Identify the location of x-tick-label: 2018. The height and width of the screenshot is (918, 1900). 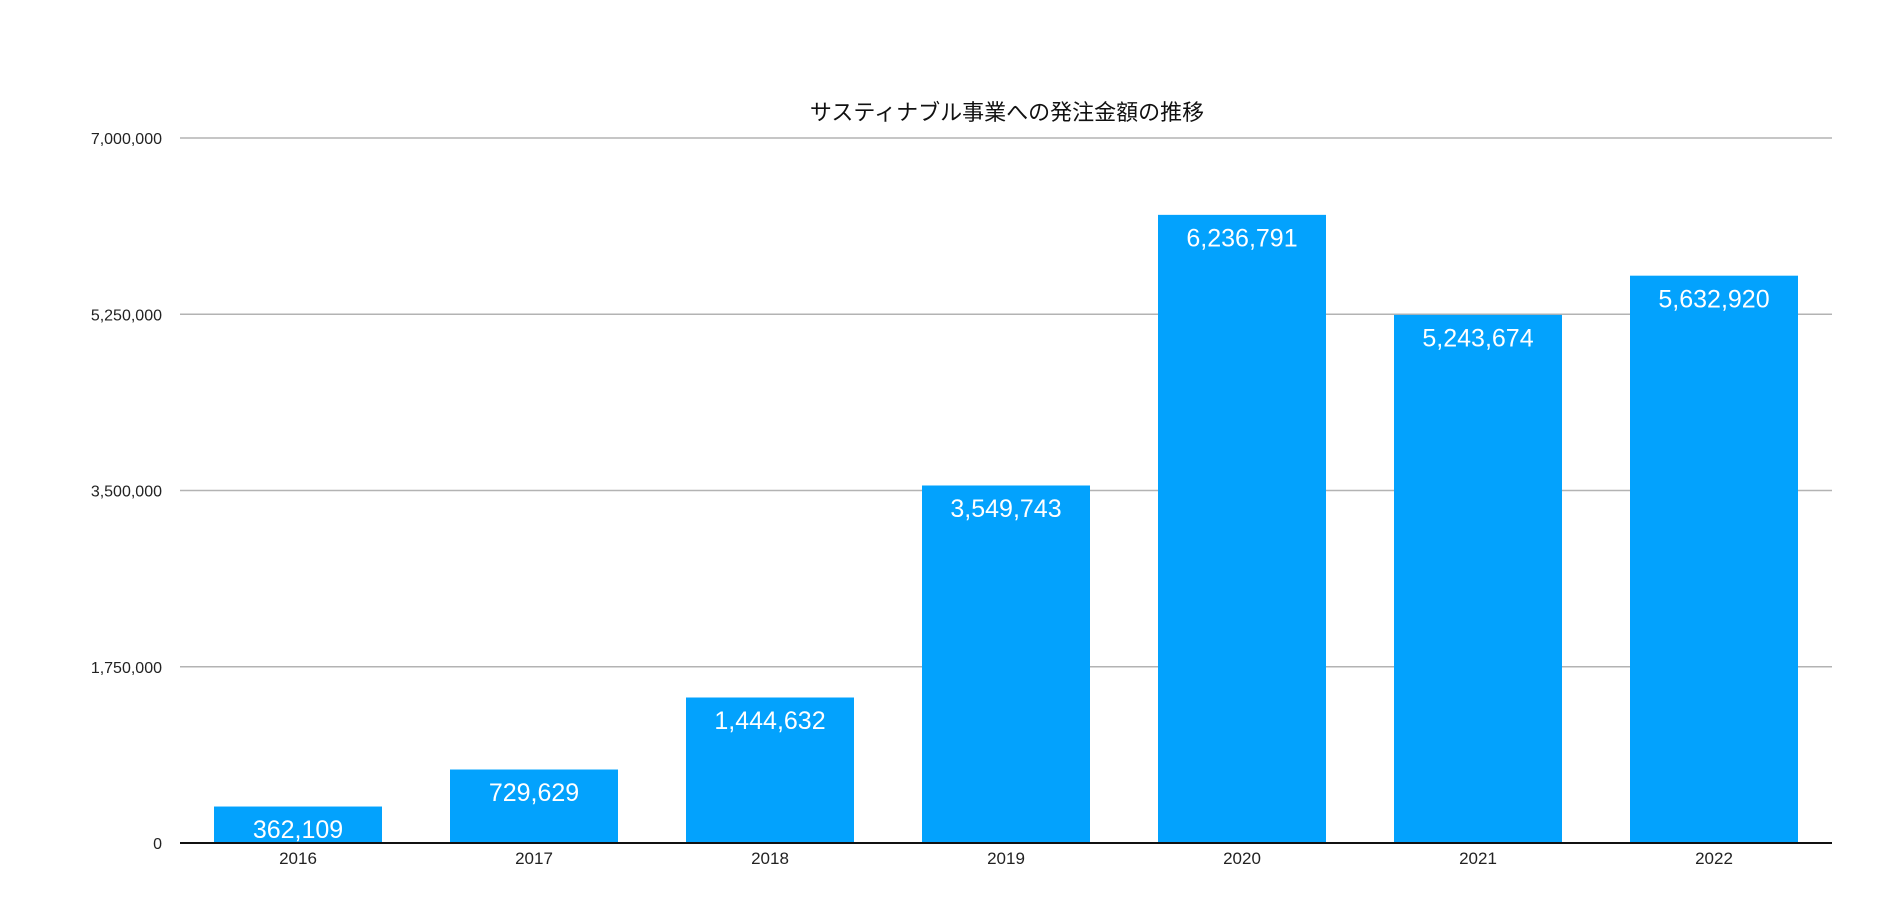
(770, 858).